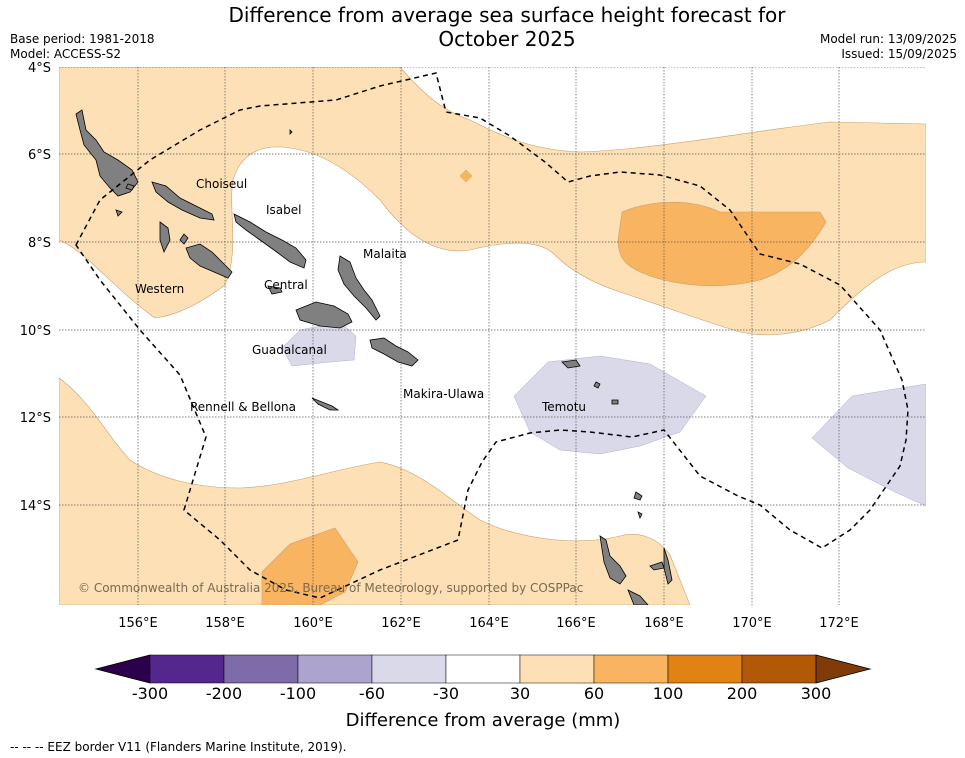 The width and height of the screenshot is (965, 758). I want to click on anomaly-region-lavender-east, so click(868, 445).